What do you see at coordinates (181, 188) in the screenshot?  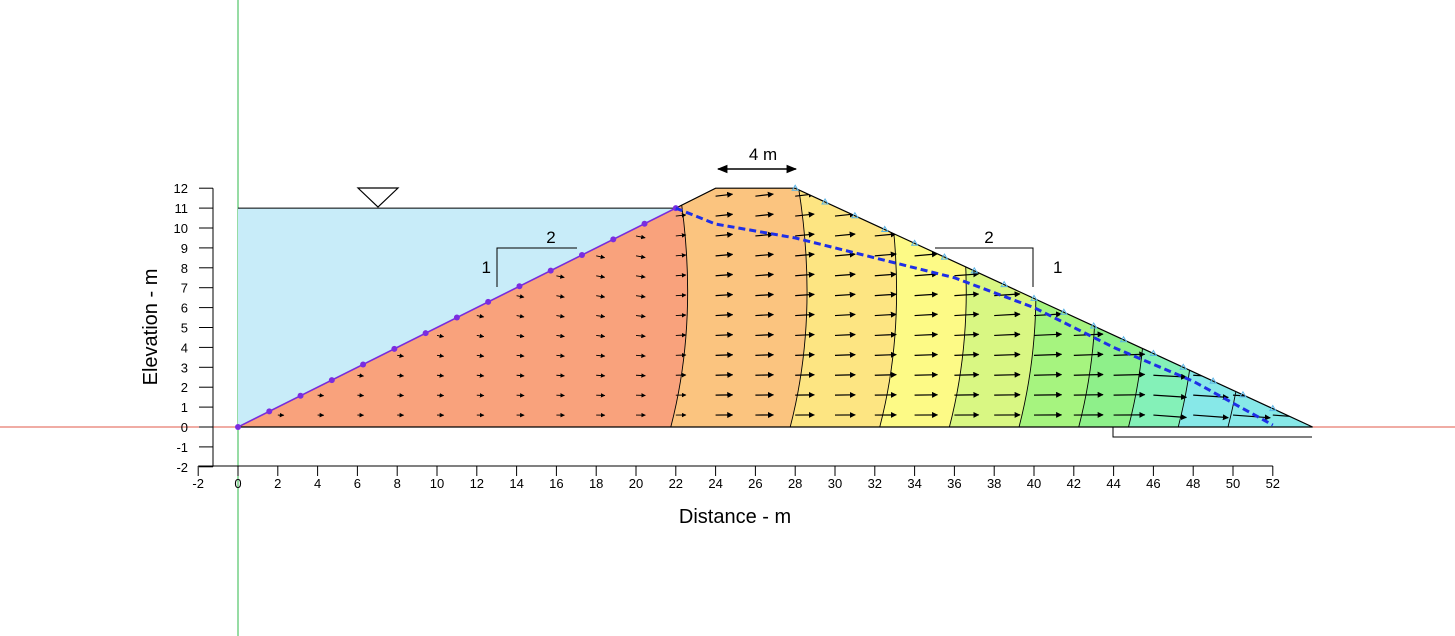 I see `y-tick-label-14: 12` at bounding box center [181, 188].